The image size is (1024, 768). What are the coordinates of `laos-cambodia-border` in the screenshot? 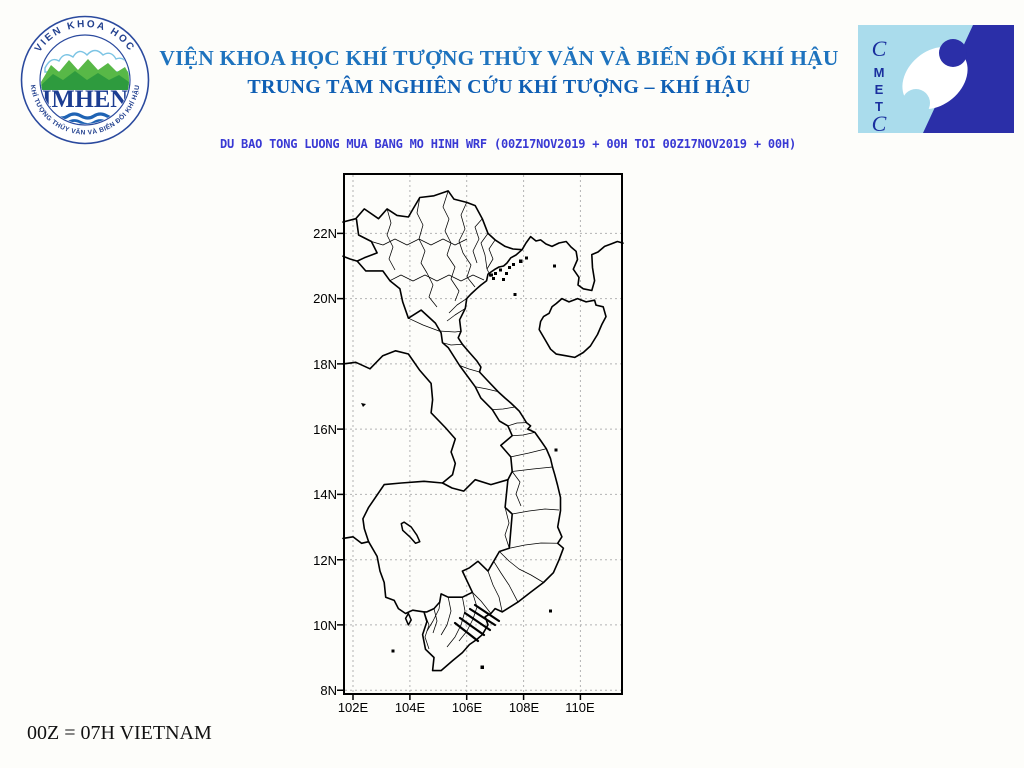 It's located at (475, 485).